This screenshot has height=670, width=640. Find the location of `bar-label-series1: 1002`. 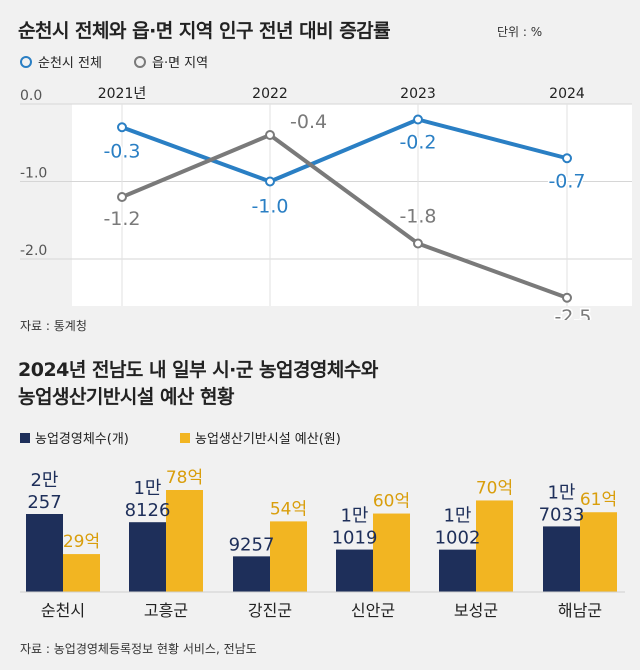

bar-label-series1: 1002 is located at coordinates (458, 538).